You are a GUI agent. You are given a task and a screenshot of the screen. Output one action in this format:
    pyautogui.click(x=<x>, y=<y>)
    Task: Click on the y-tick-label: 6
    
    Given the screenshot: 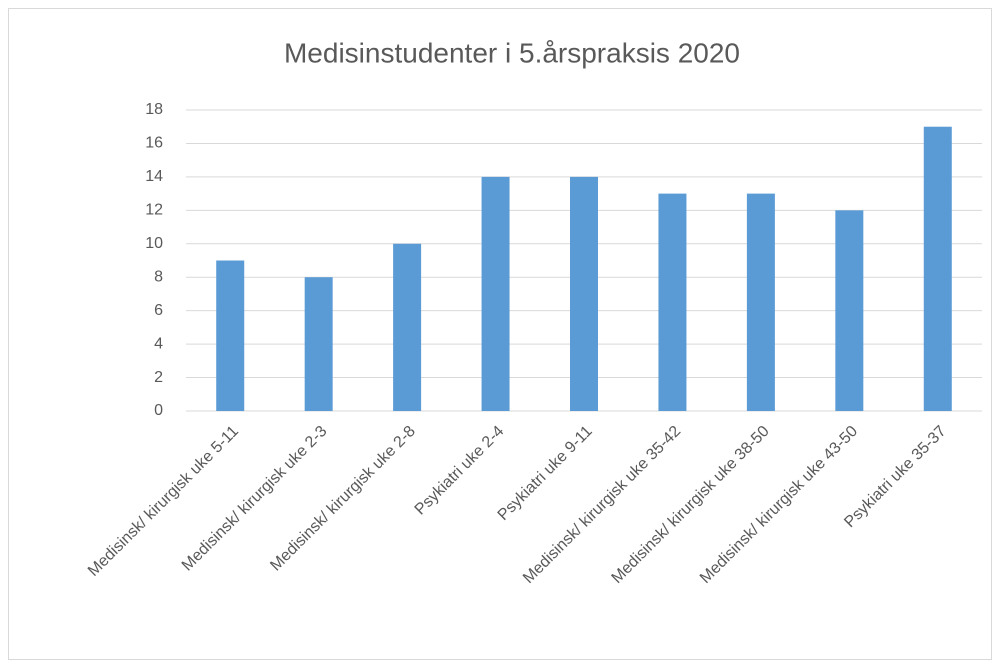 What is the action you would take?
    pyautogui.click(x=158, y=310)
    